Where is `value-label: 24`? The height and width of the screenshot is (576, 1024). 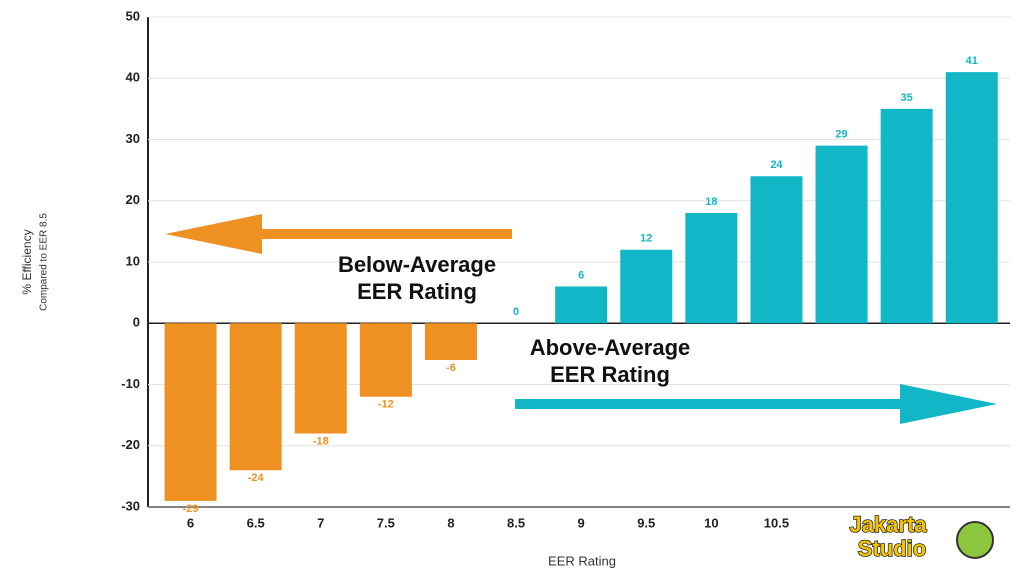
value-label: 24 is located at coordinates (776, 165).